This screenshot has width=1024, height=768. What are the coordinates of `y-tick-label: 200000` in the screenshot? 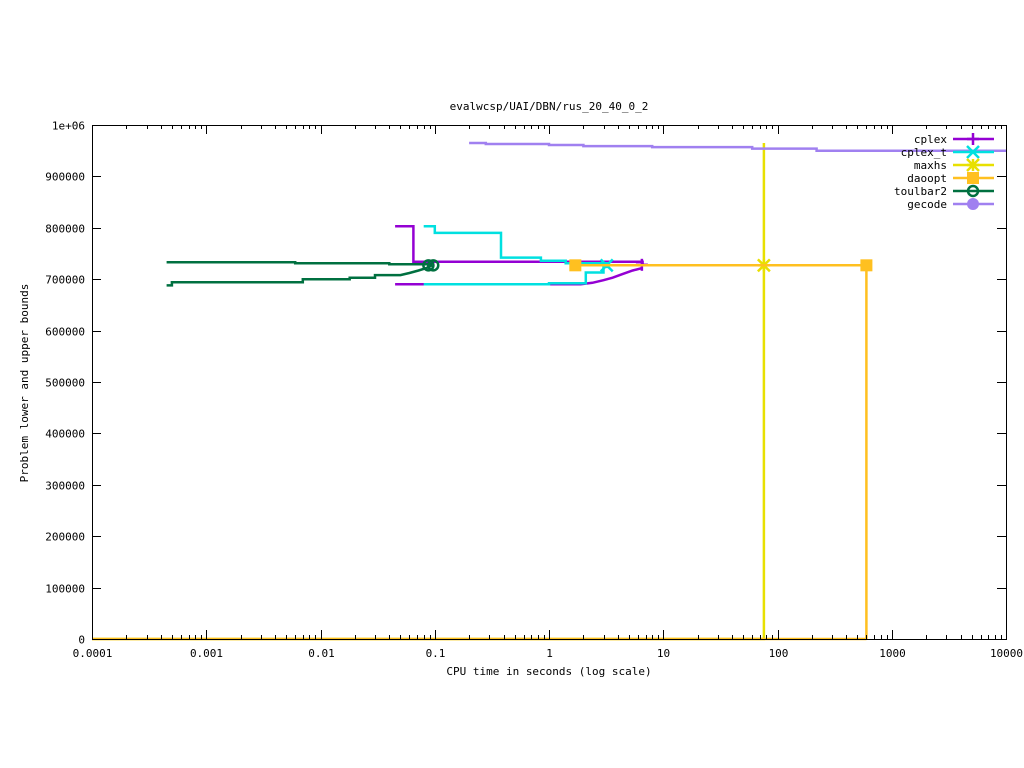 It's located at (65, 537).